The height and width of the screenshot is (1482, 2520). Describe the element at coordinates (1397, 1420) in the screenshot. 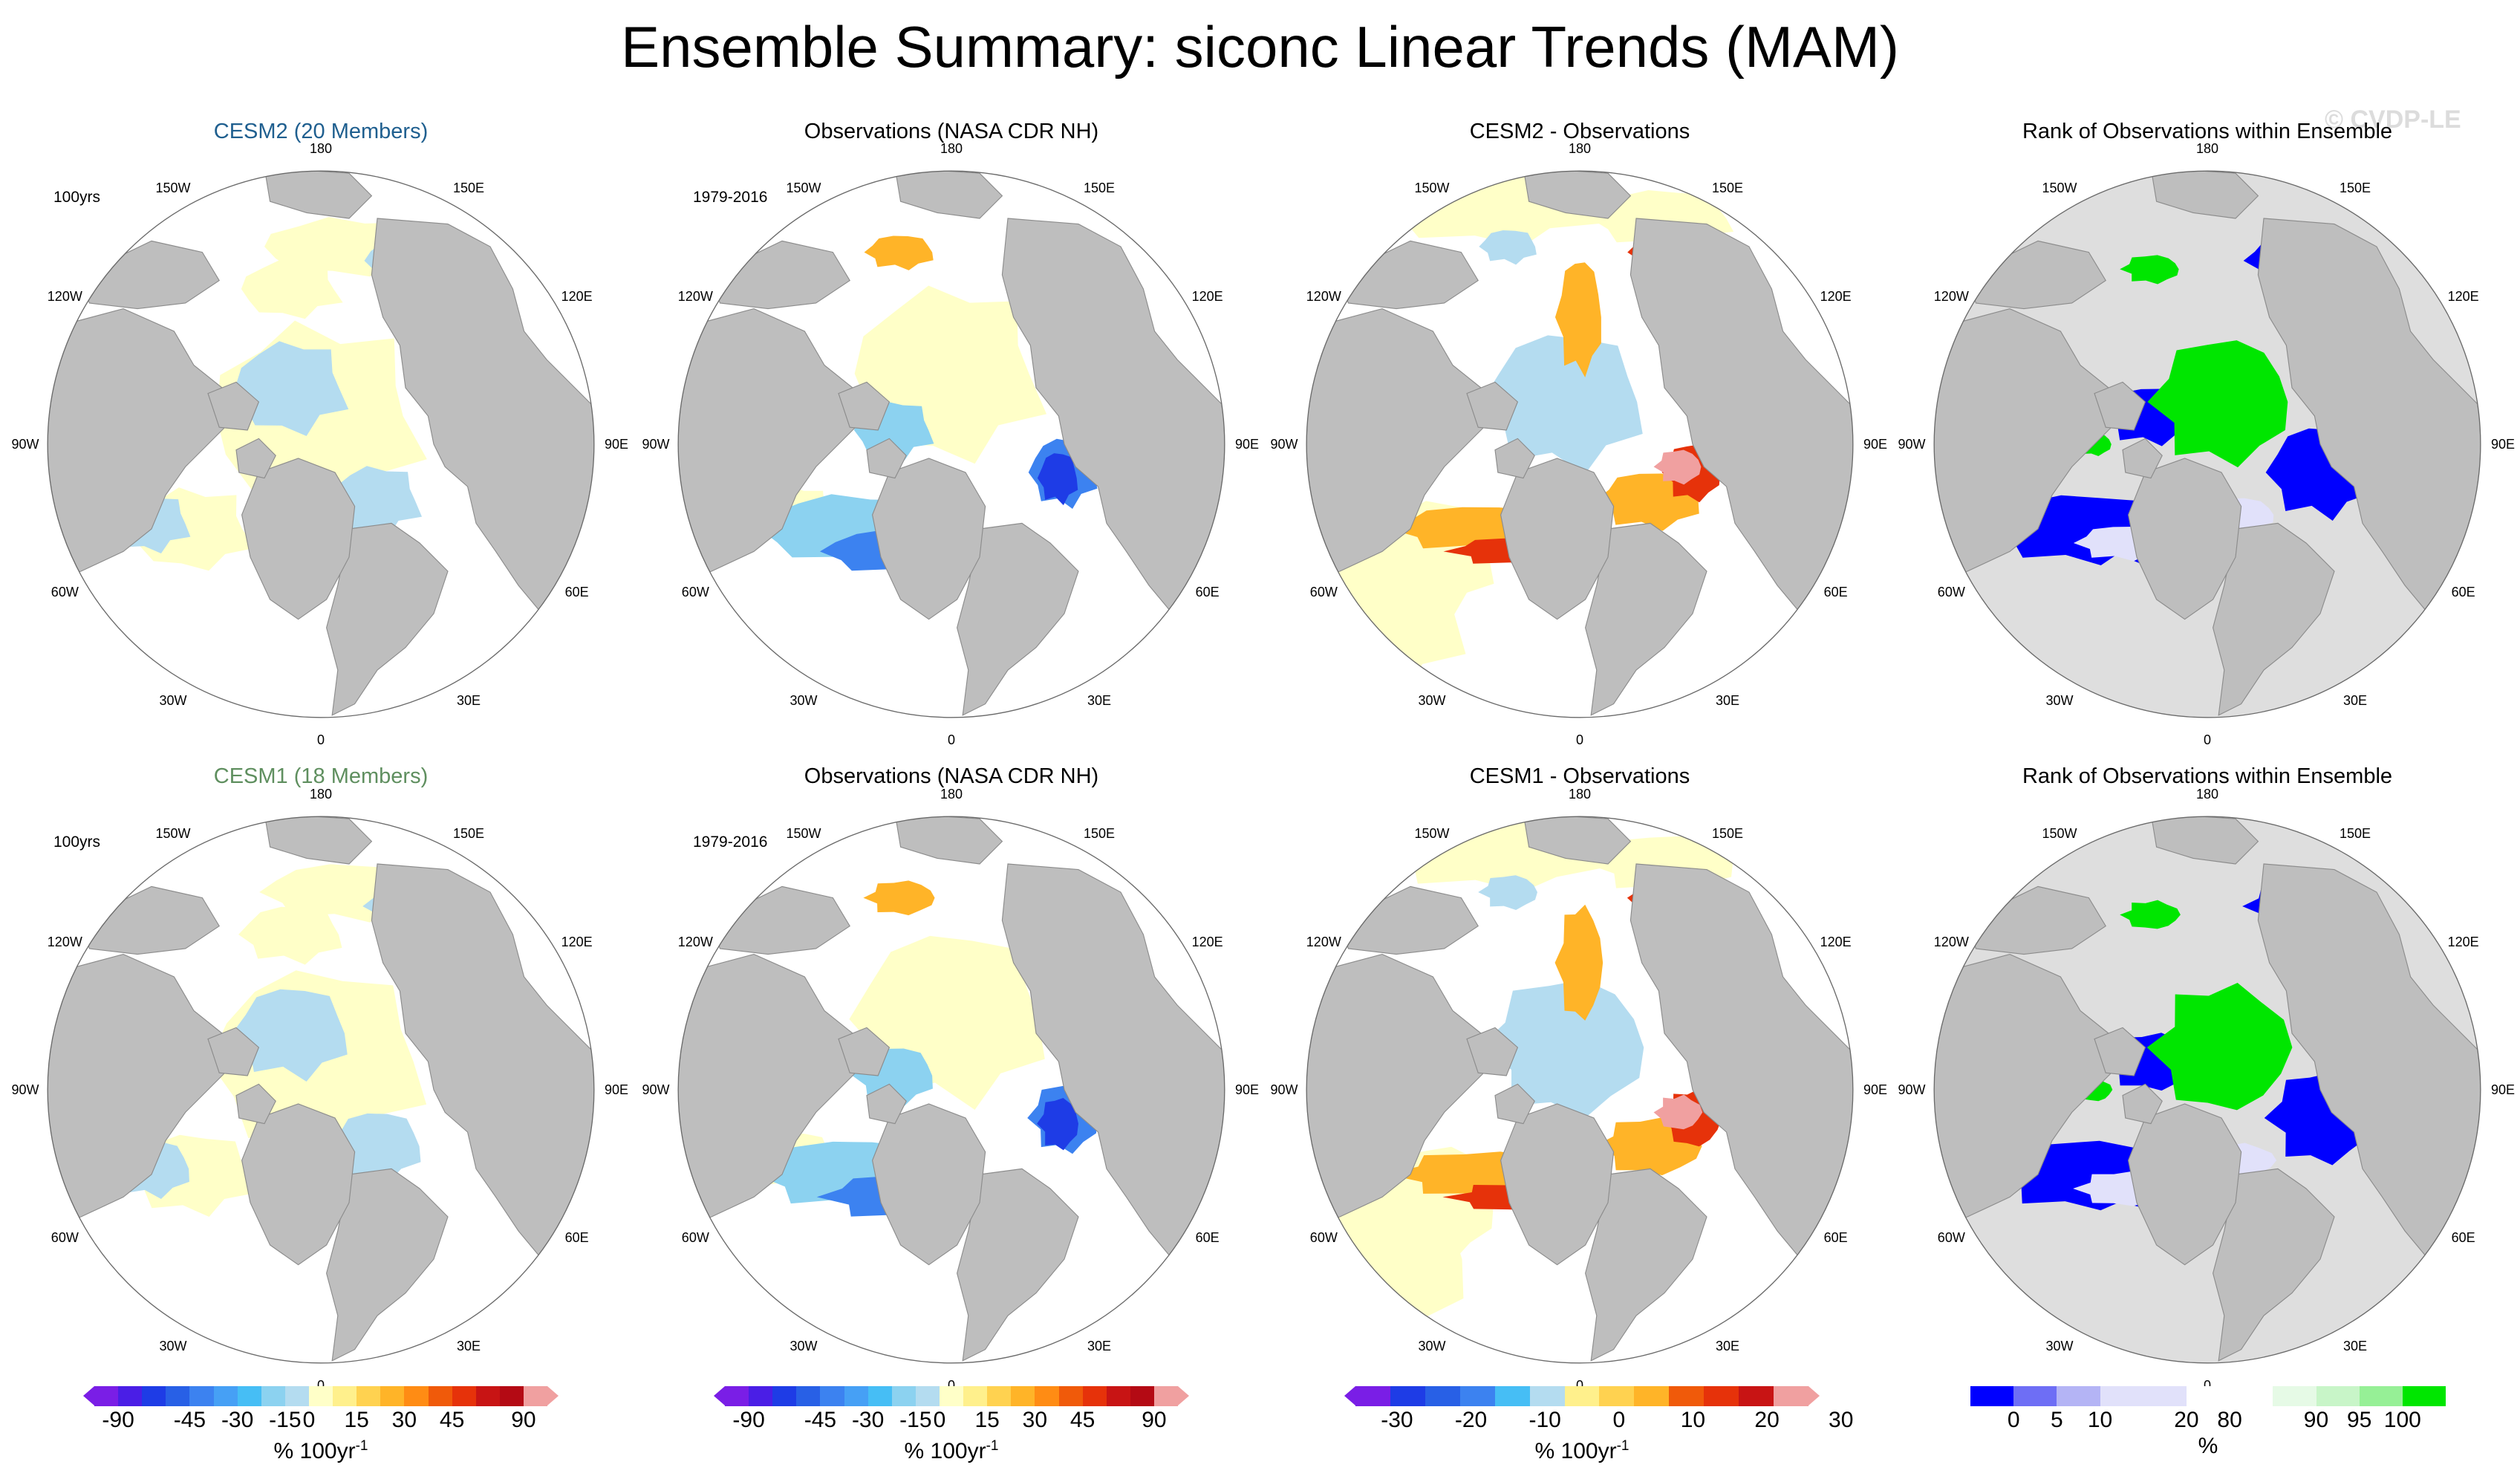

I see `colorbar-tick-label: -30` at that location.